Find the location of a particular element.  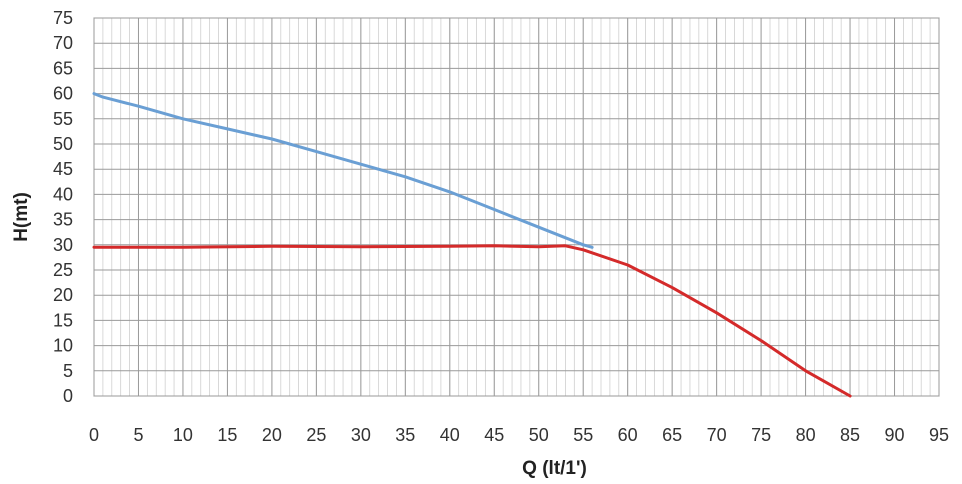

y-tick-label: 10 is located at coordinates (63, 346).